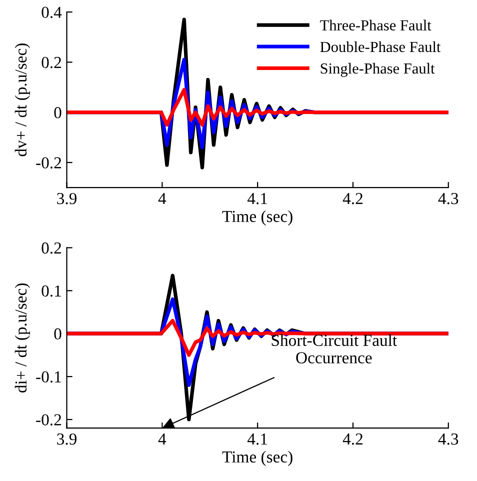 The image size is (477, 481). Describe the element at coordinates (22, 337) in the screenshot. I see `y-axis-title: di+ / dt (p.u/sec)` at that location.